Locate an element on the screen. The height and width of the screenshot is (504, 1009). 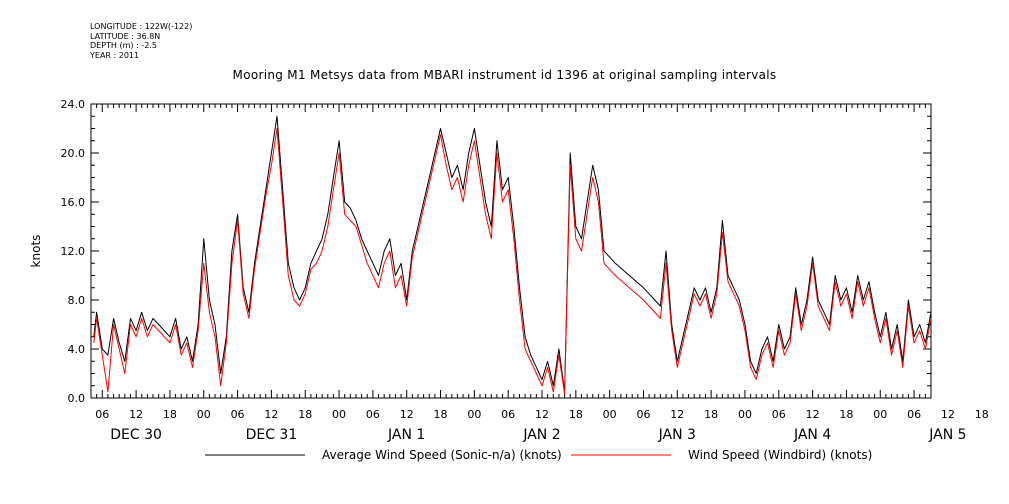
x-day-label: JAN 3 is located at coordinates (677, 435).